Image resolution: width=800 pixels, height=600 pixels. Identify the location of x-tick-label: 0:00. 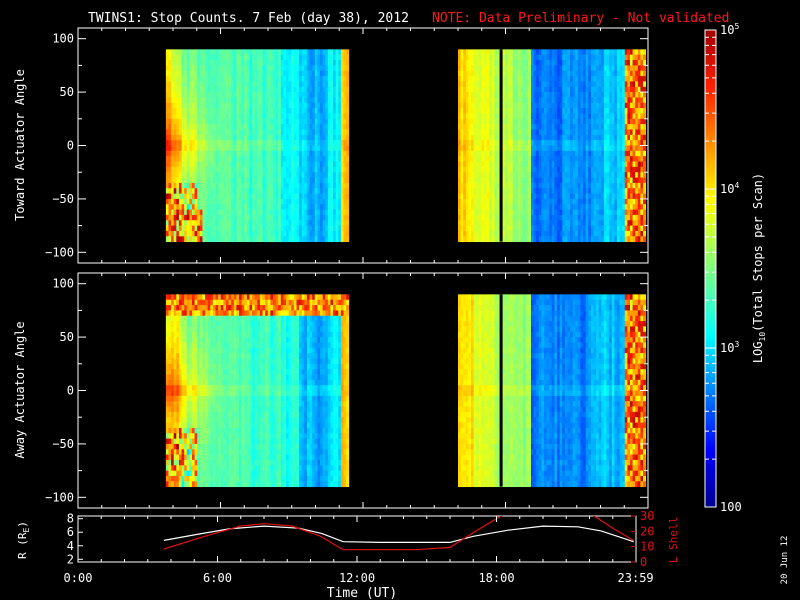
(78, 578).